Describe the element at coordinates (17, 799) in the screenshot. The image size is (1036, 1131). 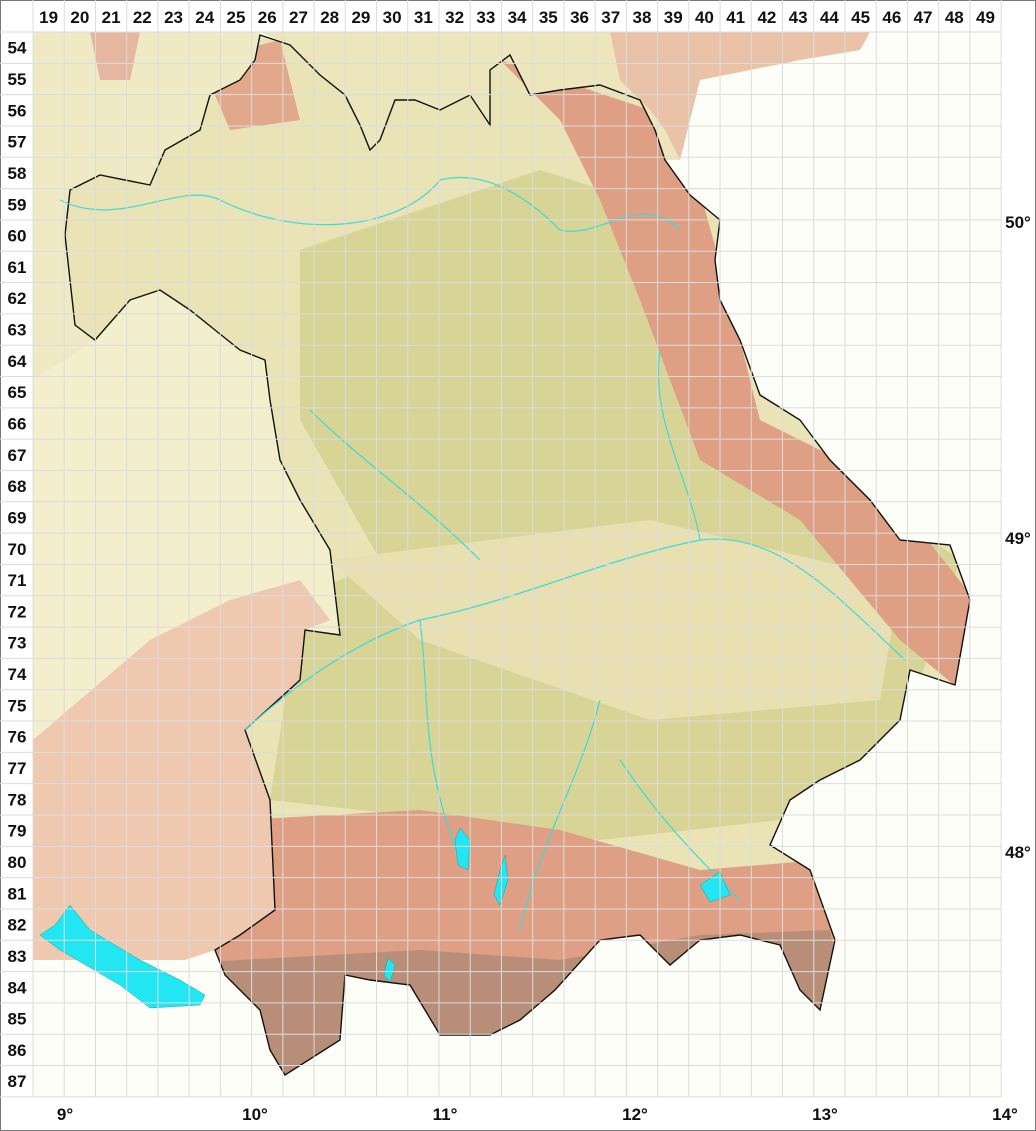
I see `row-label: 78` at that location.